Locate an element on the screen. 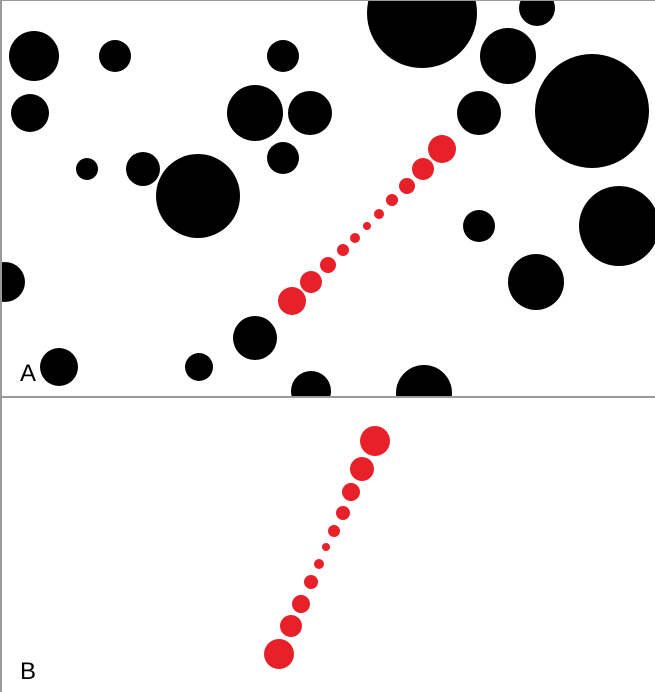 This screenshot has width=655, height=692. panel-a-label: A is located at coordinates (28, 373).